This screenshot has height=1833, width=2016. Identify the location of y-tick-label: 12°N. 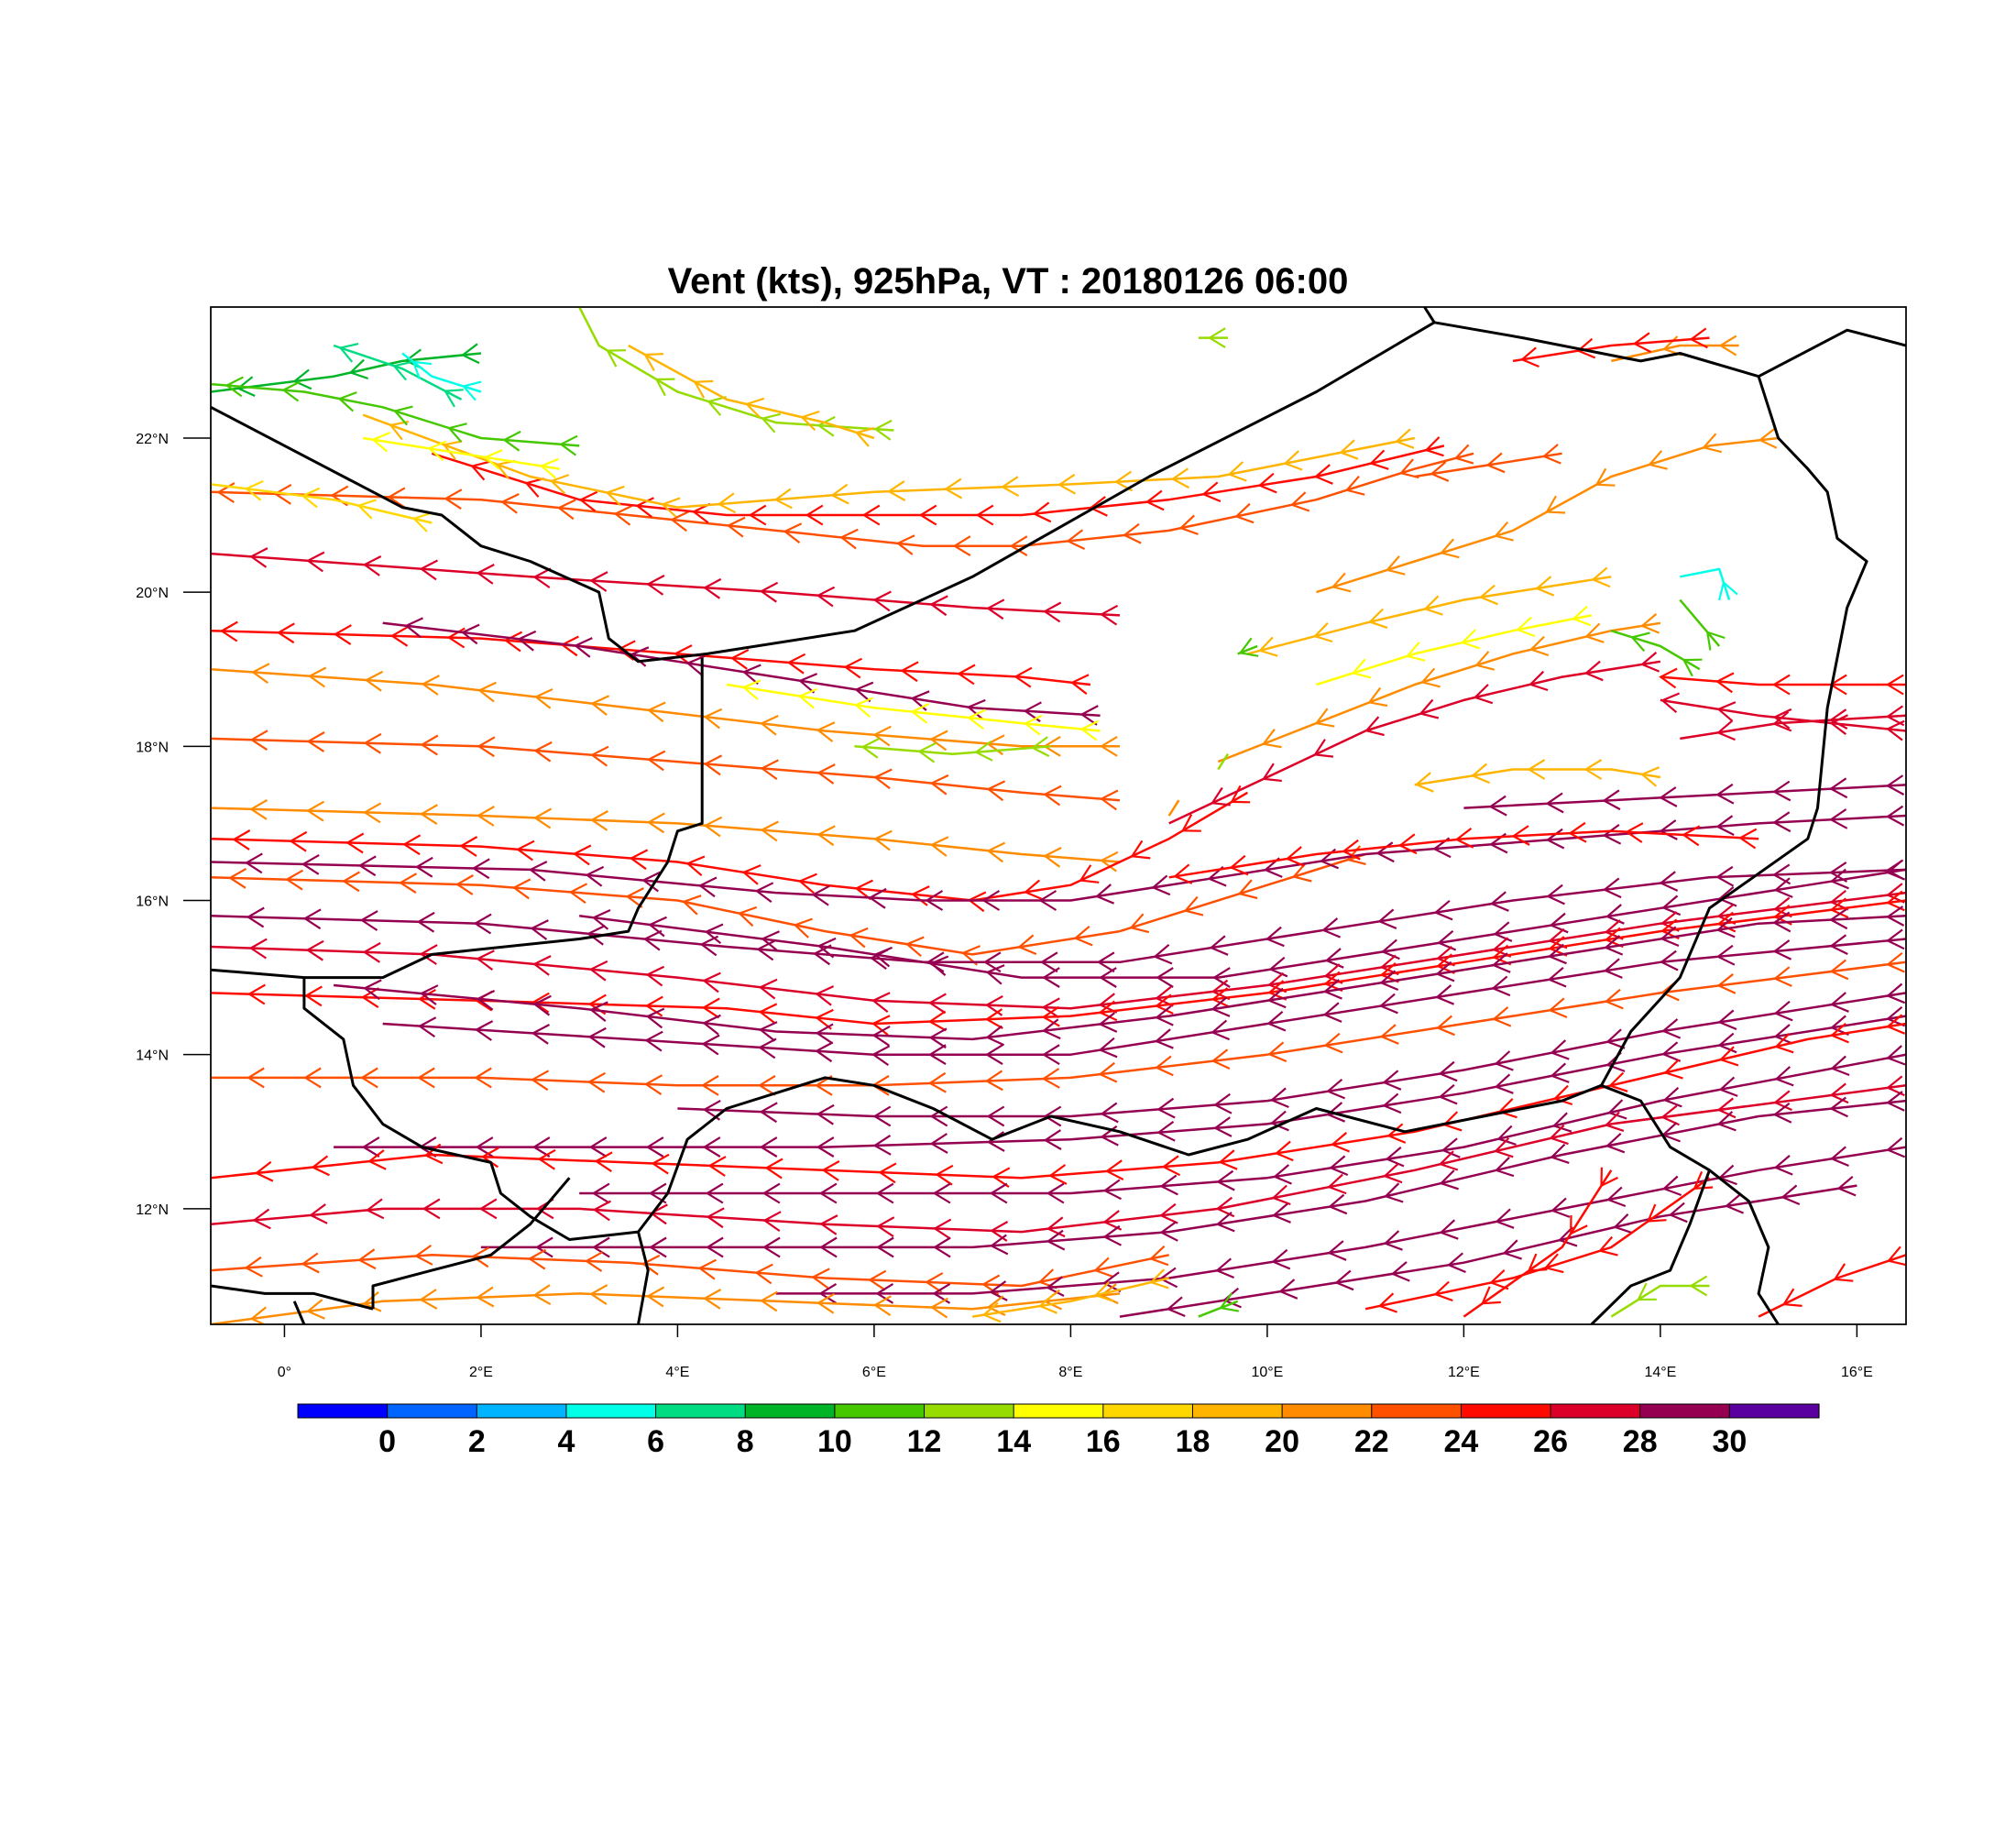
(152, 1210).